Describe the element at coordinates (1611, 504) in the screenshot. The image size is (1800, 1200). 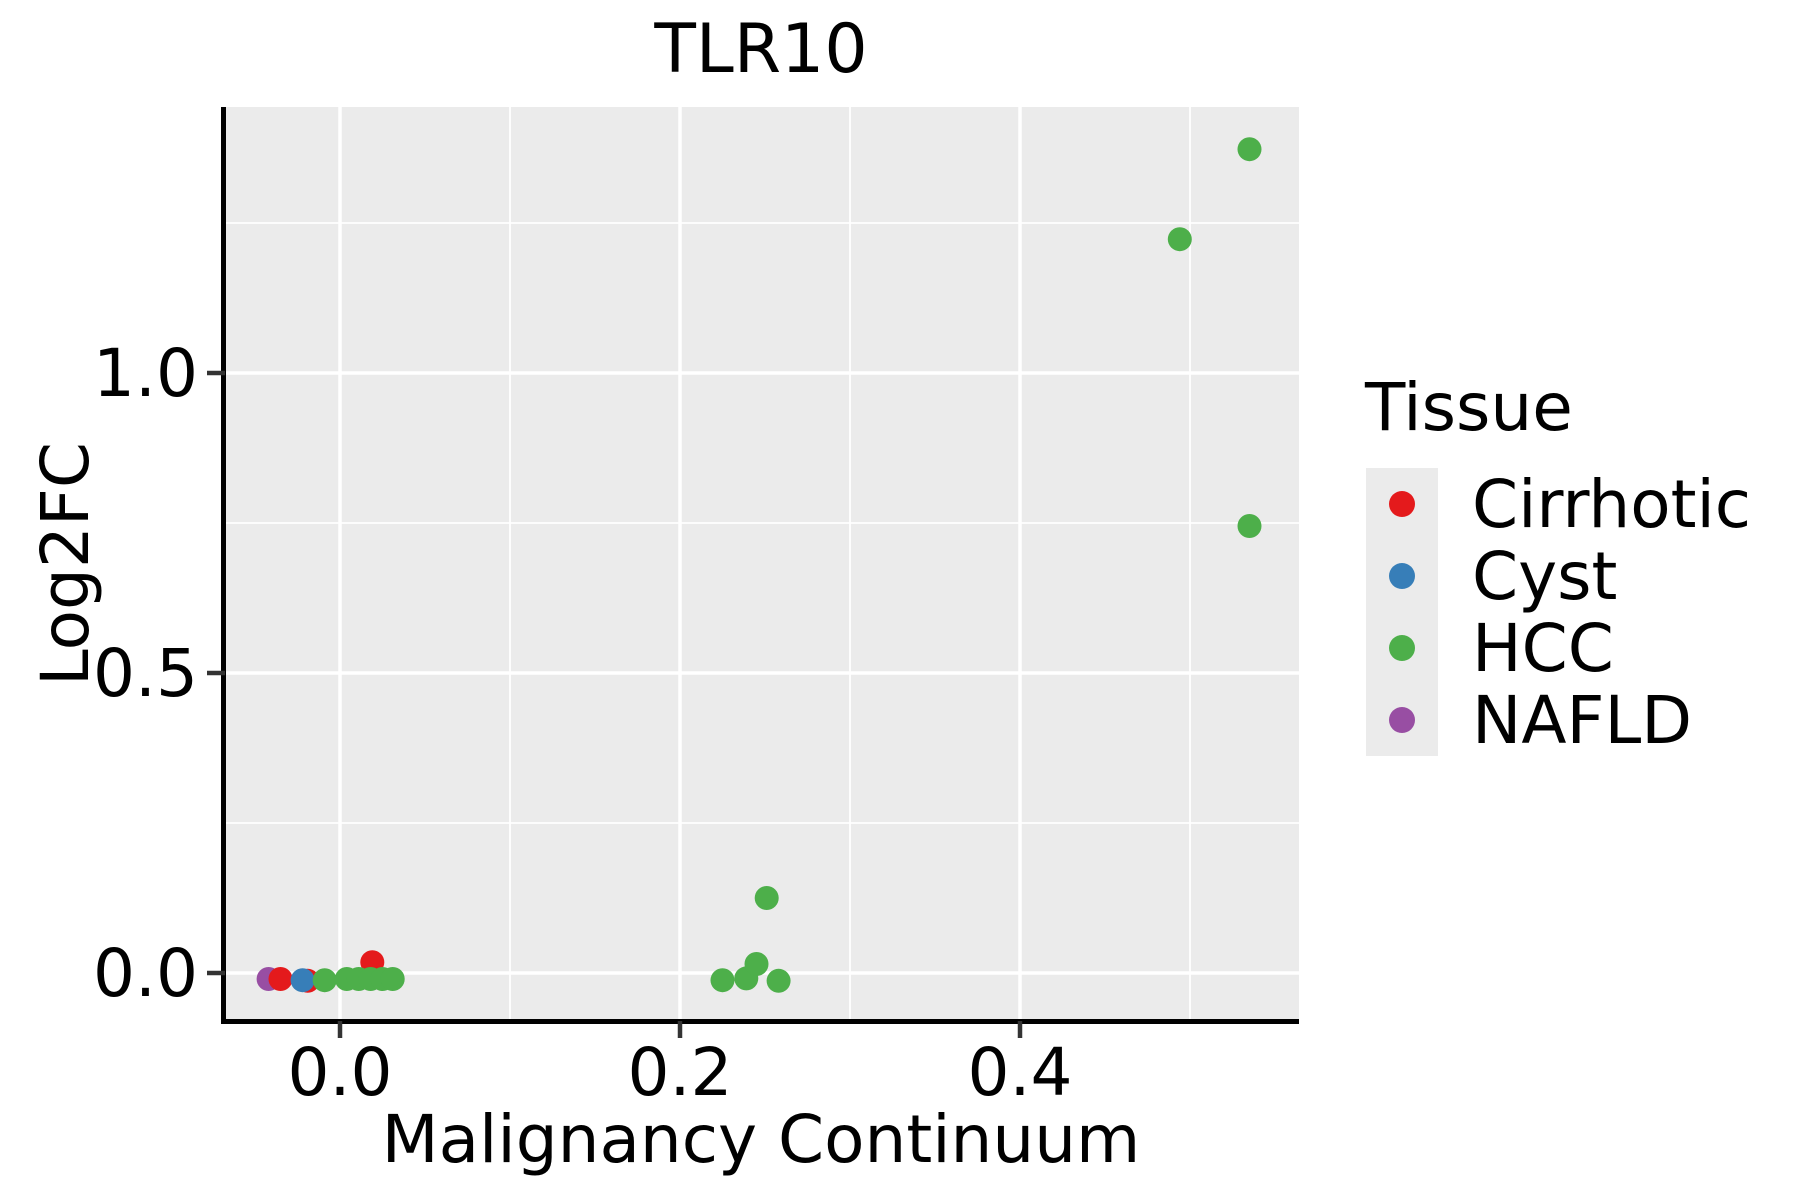
I see `legend-label: Cirrhotic` at that location.